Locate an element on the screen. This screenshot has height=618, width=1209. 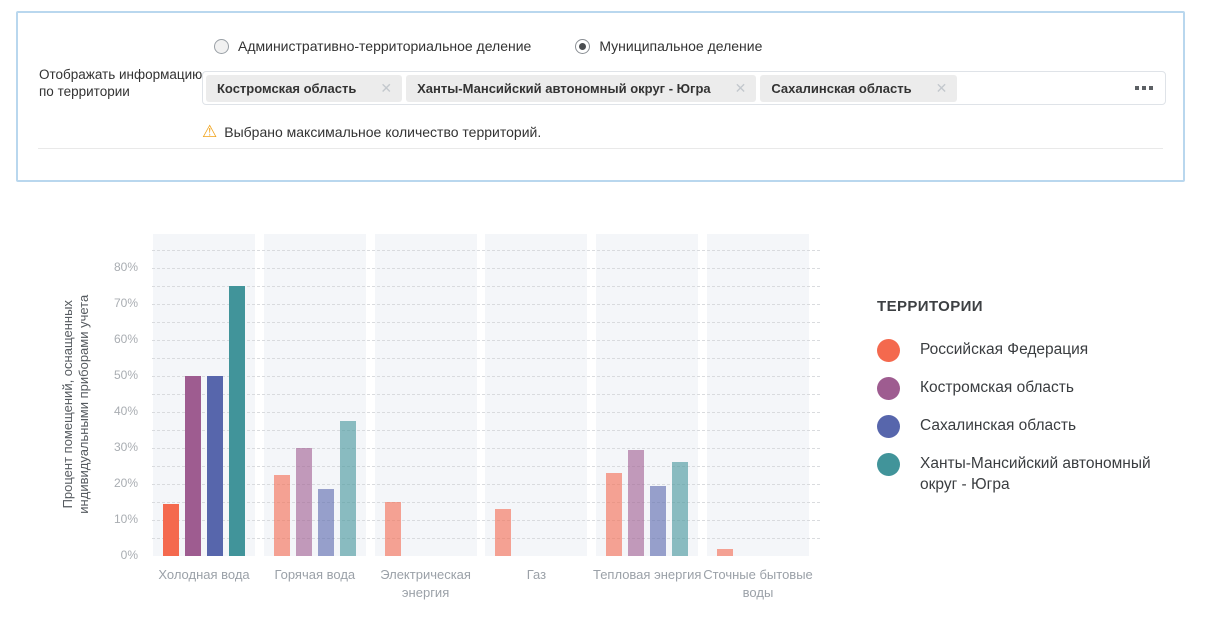
x-axis-label: Электрическая энергия is located at coordinates (425, 583).